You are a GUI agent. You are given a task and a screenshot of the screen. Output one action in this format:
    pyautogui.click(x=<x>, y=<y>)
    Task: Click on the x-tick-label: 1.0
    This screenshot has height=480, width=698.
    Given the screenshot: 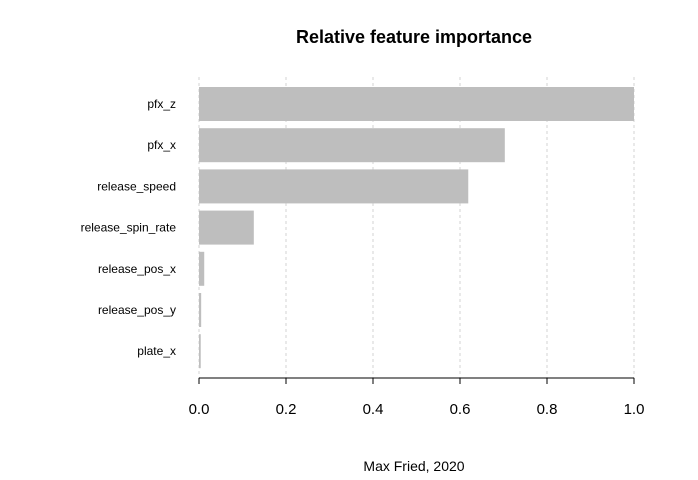 What is the action you would take?
    pyautogui.click(x=634, y=409)
    